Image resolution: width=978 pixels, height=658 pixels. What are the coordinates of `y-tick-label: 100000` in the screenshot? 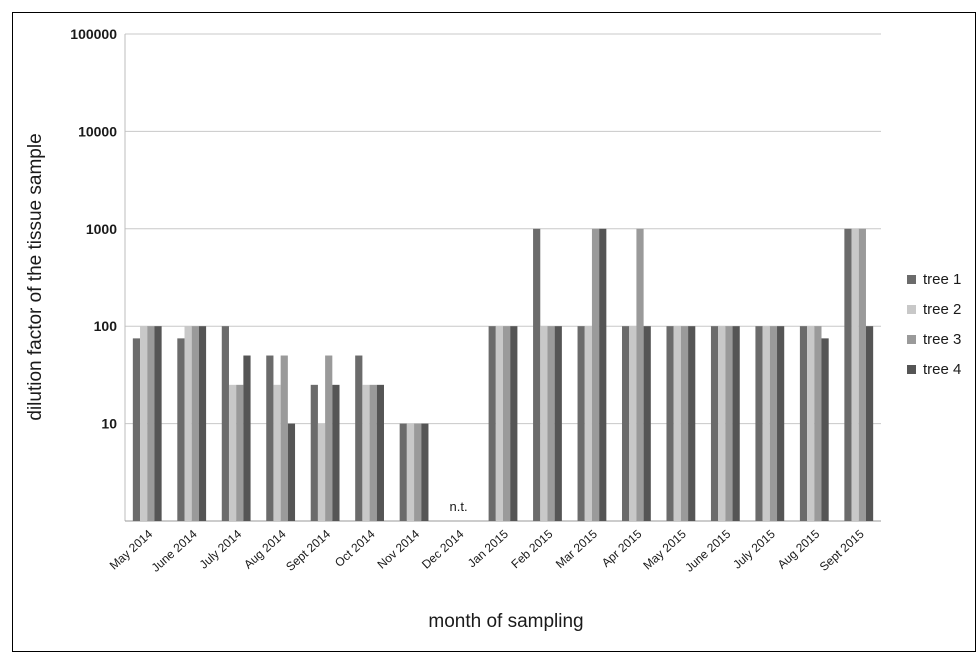 It's located at (93, 34).